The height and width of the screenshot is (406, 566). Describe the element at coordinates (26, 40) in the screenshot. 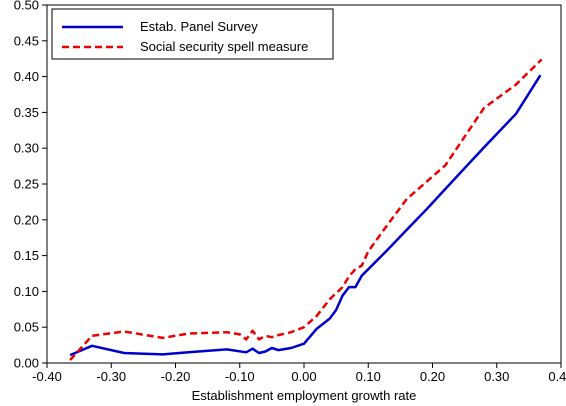

I see `y-tick-label: 0.45` at that location.